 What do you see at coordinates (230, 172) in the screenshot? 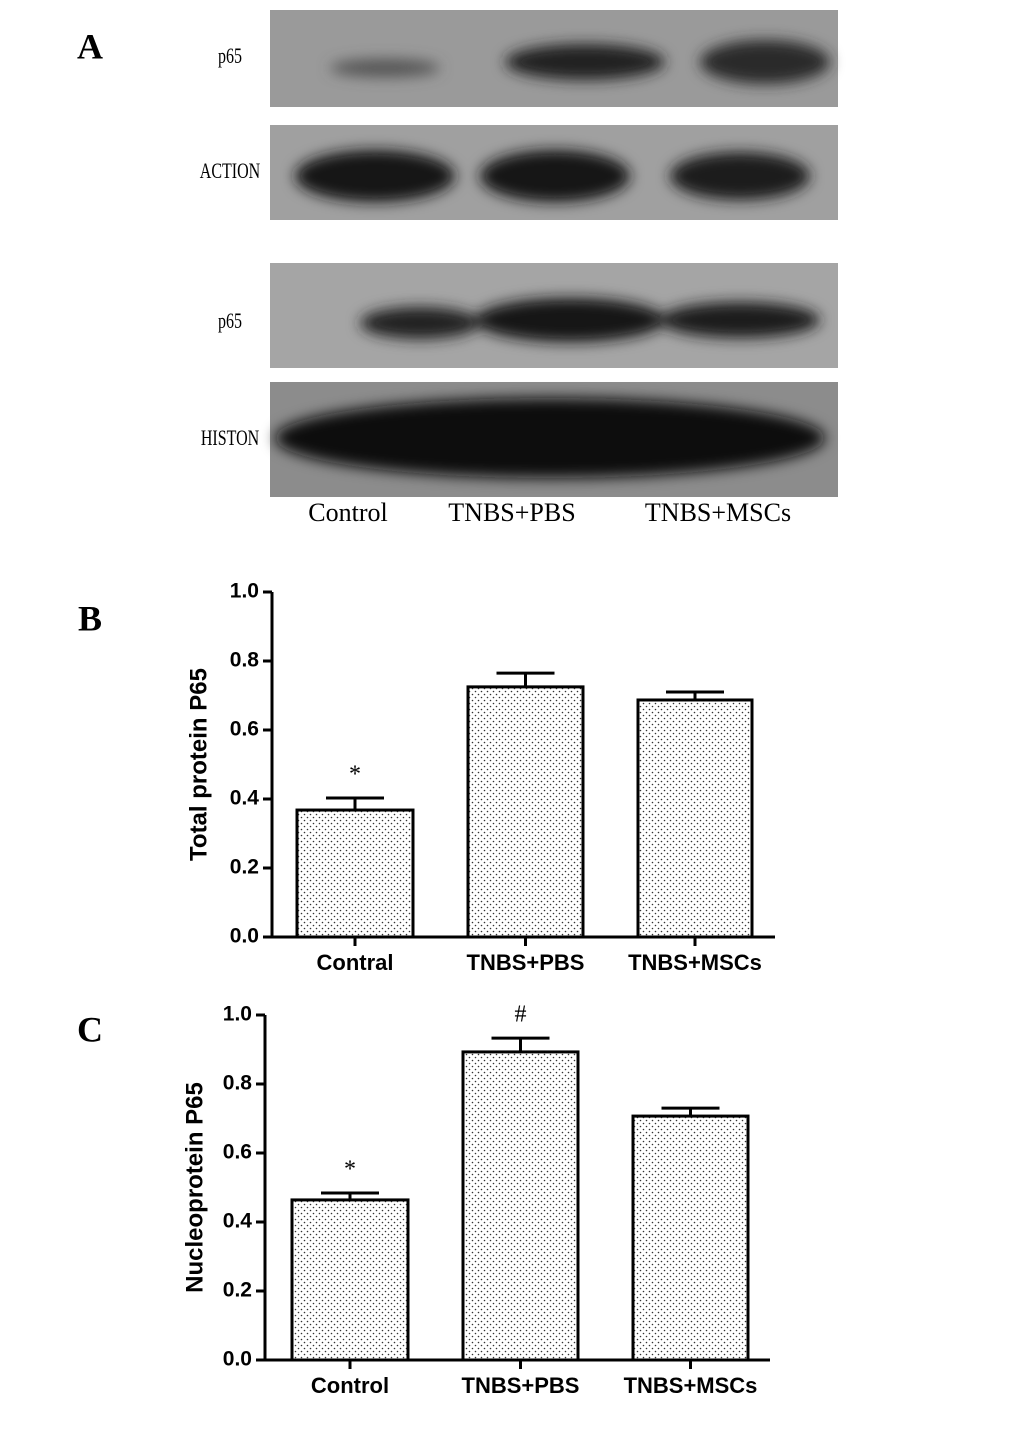
I see `blot-row-label: ACTION` at bounding box center [230, 172].